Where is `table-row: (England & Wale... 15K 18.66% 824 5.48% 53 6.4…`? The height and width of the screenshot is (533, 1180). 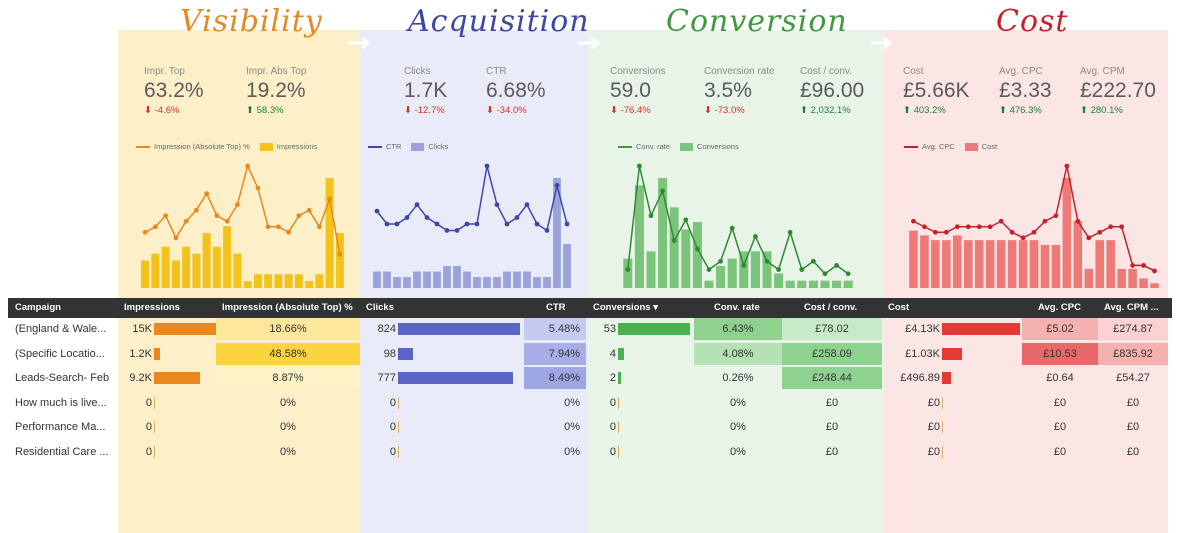
table-row: (England & Wale... 15K 18.66% 824 5.48% 53 6.4… is located at coordinates (590, 330).